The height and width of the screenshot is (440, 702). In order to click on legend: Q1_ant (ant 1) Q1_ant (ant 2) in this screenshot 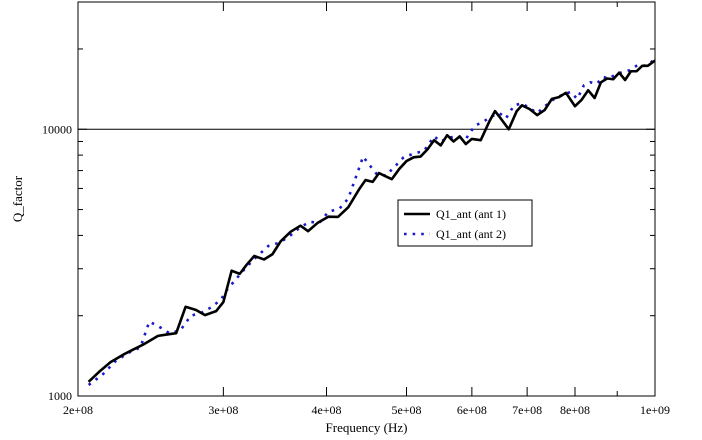, I will do `click(465, 223)`.